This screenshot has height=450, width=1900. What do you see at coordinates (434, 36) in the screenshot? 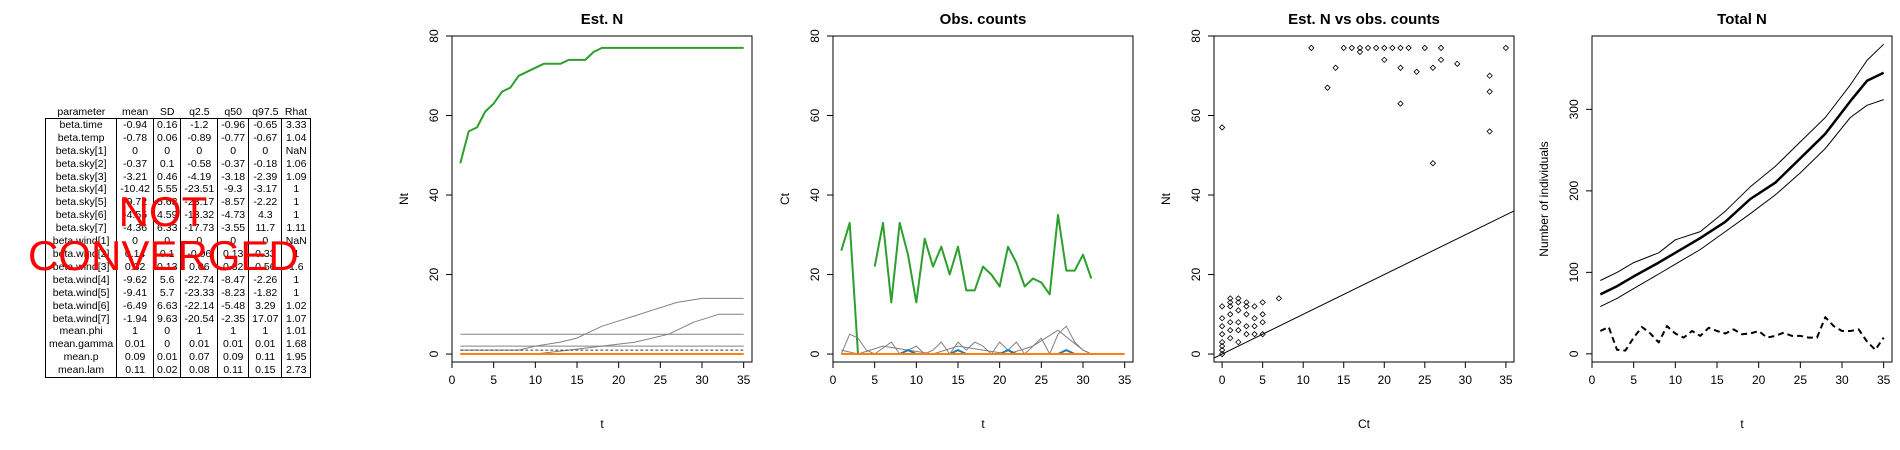
I see `y-tick-label: 80` at bounding box center [434, 36].